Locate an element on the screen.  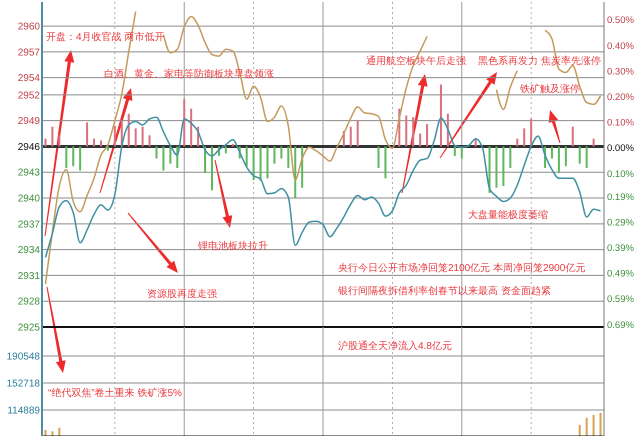
annotation: 锂电池板块拉升 is located at coordinates (232, 246).